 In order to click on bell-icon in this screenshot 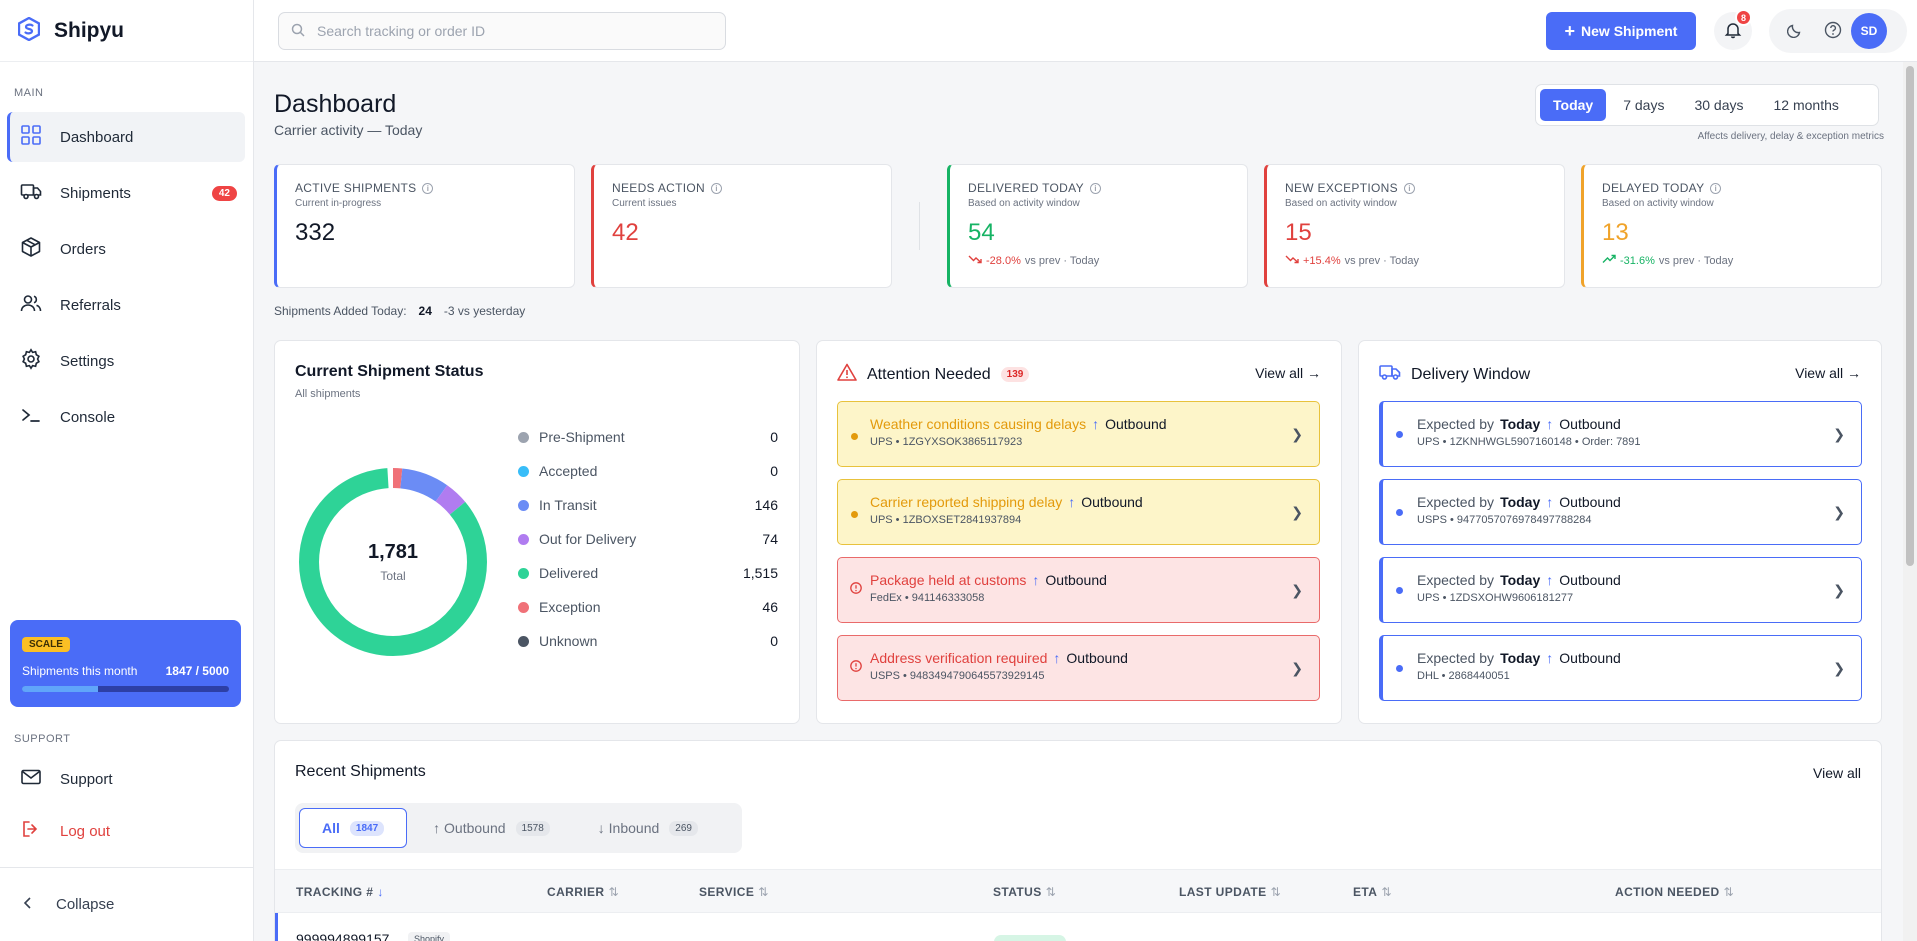, I will do `click(1733, 31)`.